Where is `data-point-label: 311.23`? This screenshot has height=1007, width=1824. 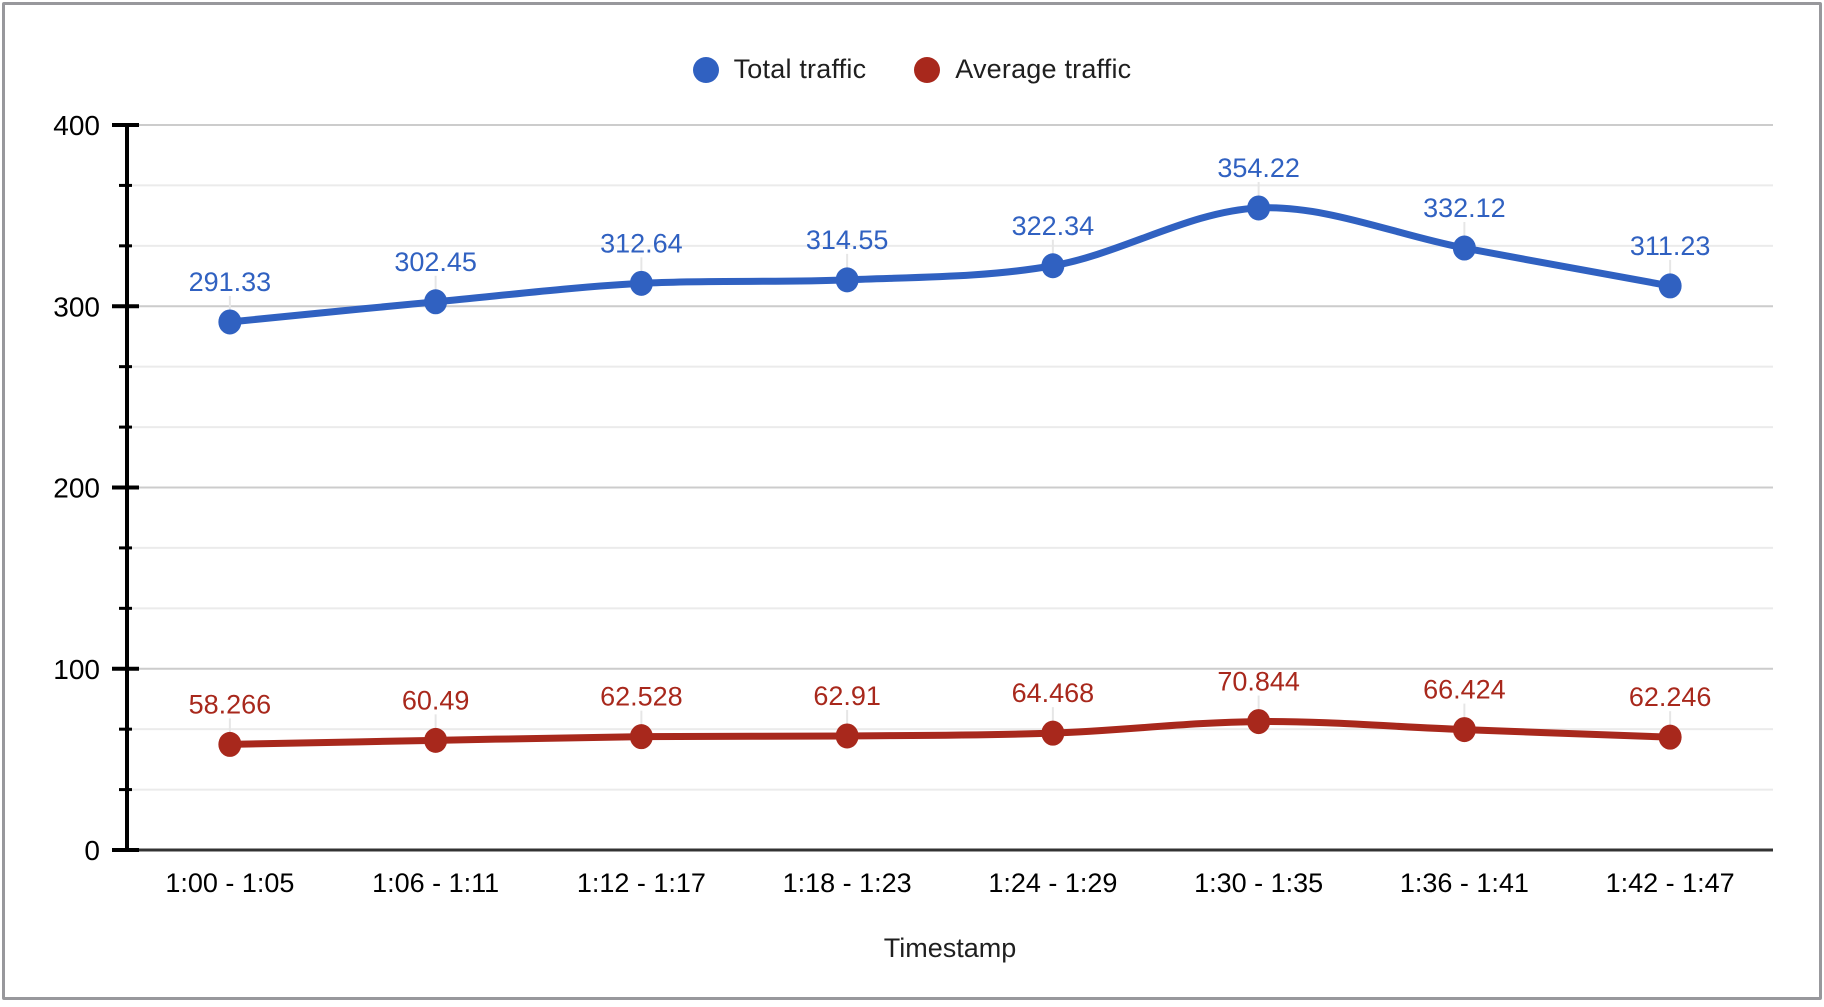 data-point-label: 311.23 is located at coordinates (1670, 246).